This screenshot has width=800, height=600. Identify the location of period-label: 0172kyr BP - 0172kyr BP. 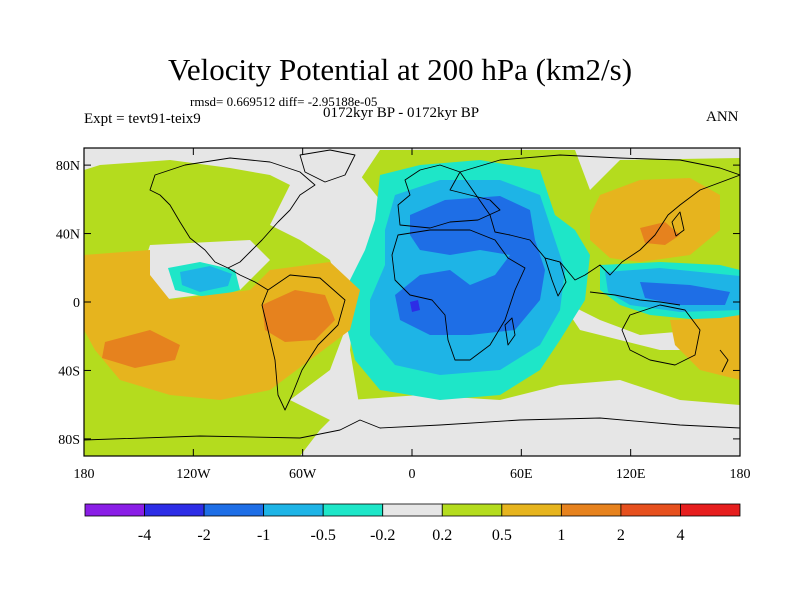
(401, 113).